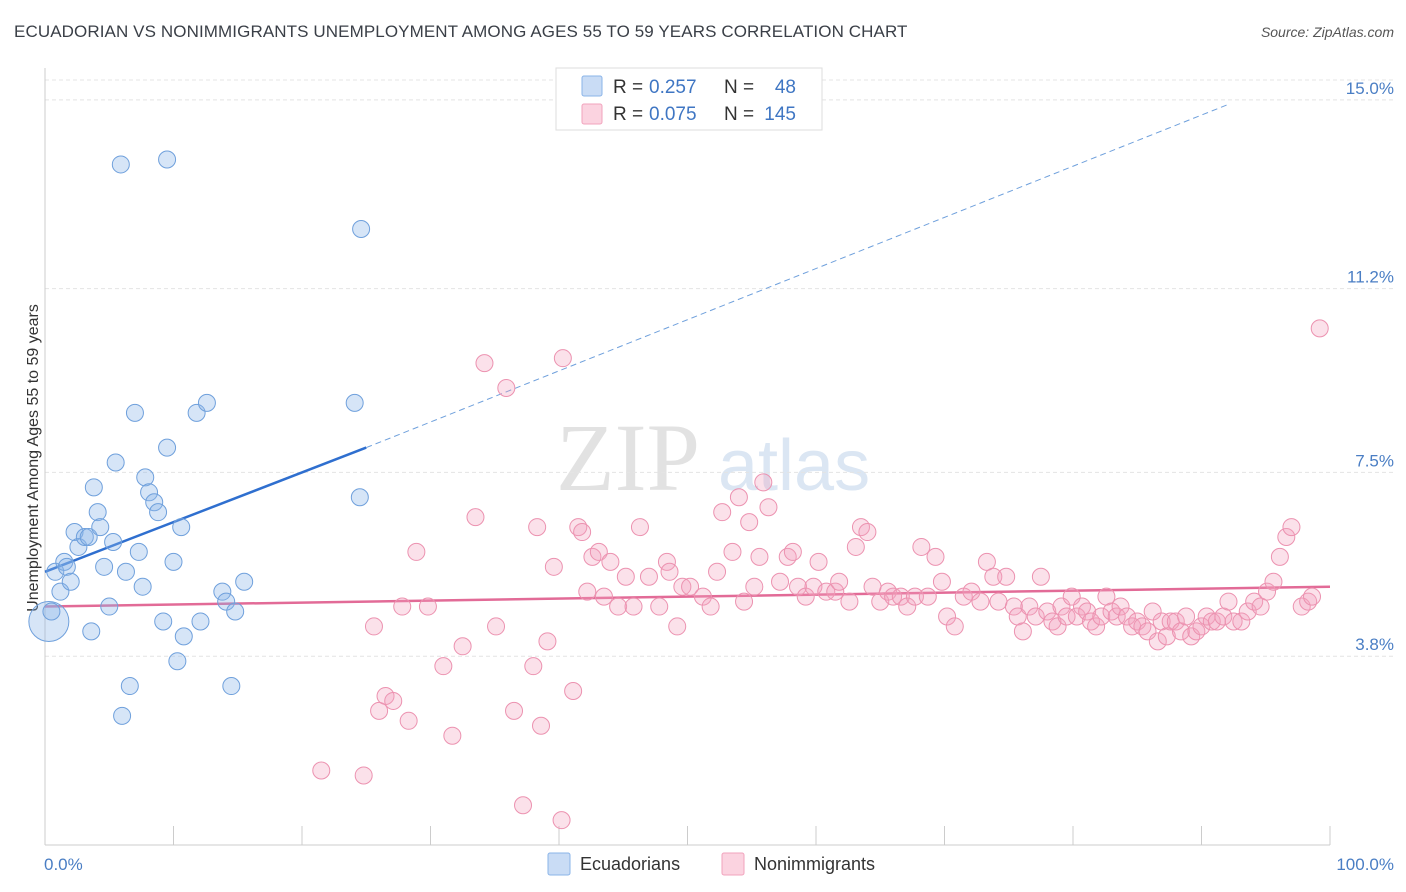 The height and width of the screenshot is (892, 1406). Describe the element at coordinates (1370, 88) in the screenshot. I see `y-tick-label: 15.0%` at that location.